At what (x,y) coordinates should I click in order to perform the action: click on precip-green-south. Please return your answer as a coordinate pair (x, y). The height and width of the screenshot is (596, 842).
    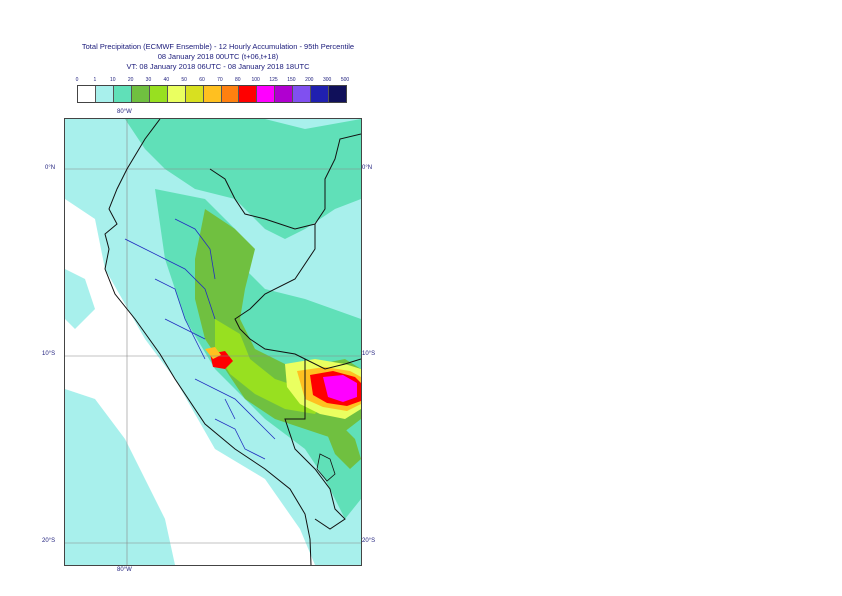
    Looking at the image, I should click on (344, 444).